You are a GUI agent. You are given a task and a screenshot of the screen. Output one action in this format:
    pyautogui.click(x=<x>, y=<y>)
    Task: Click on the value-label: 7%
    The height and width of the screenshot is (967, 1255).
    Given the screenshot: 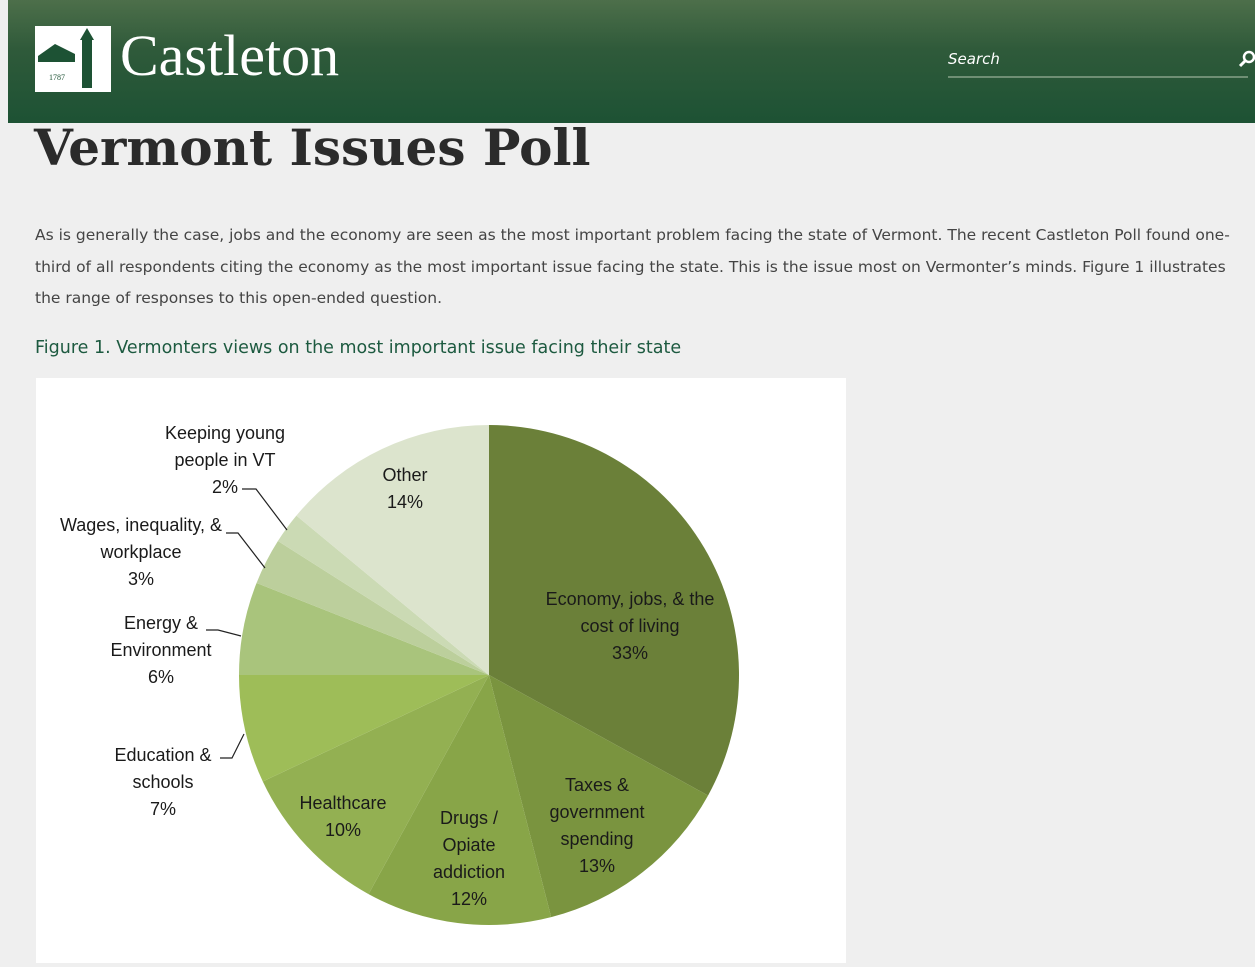 What is the action you would take?
    pyautogui.click(x=162, y=809)
    